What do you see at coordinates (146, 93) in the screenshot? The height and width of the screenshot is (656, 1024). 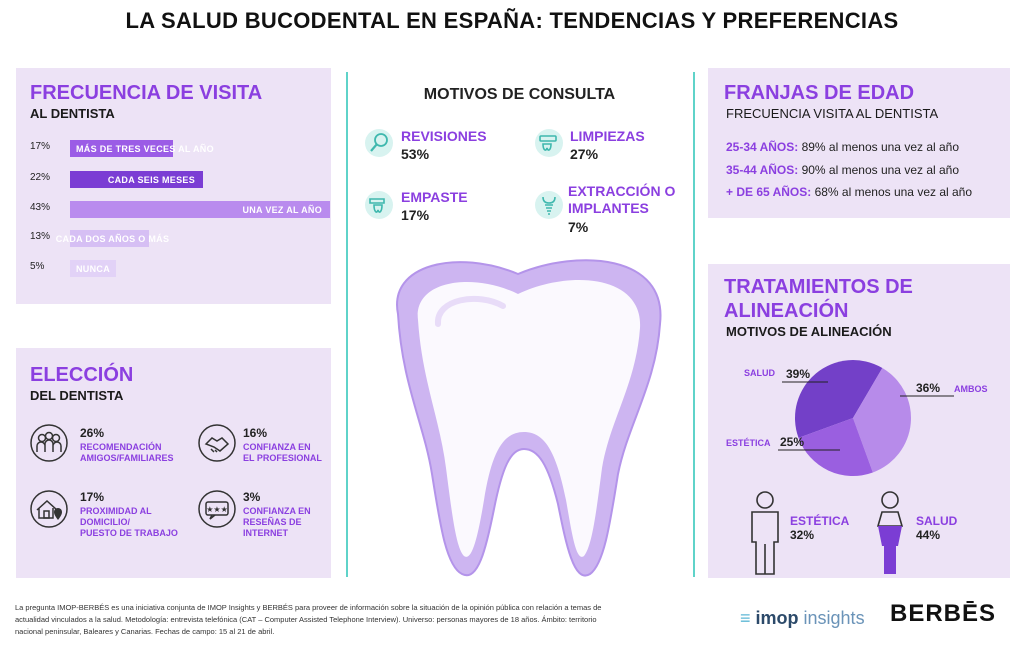 I see `frecuencia-heading: FRECUENCIA DE VISITA` at bounding box center [146, 93].